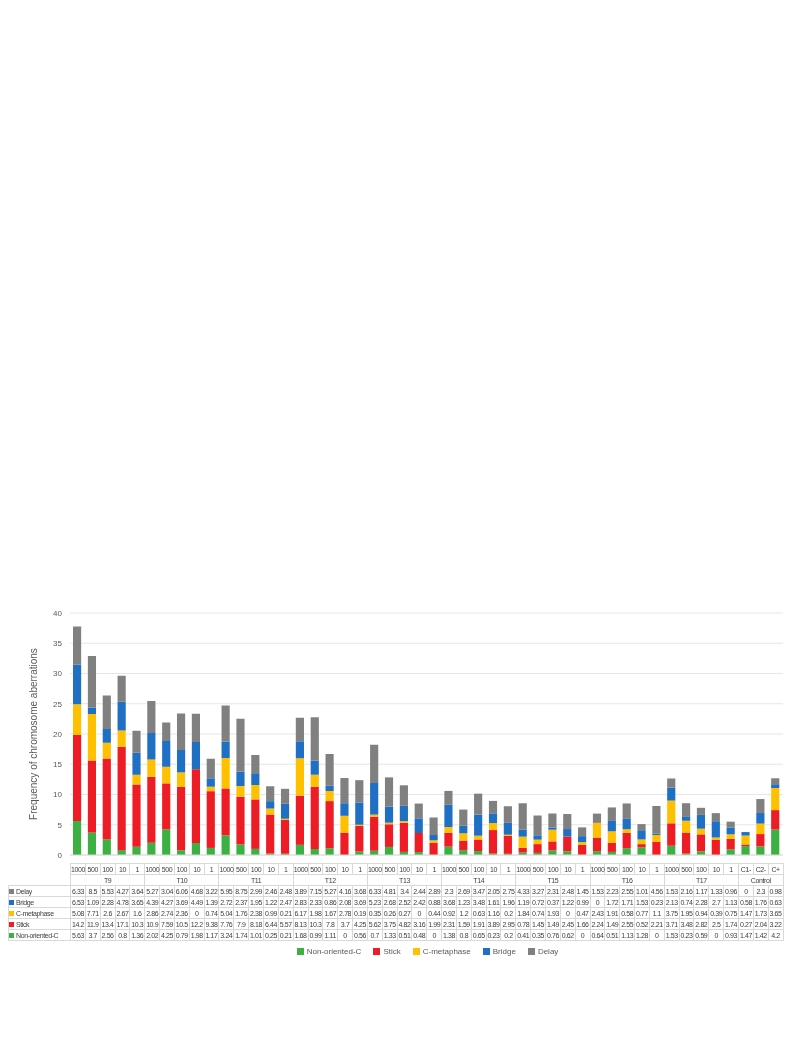 This screenshot has height=1057, width=793. I want to click on y-tick-label: 30, so click(58, 674).